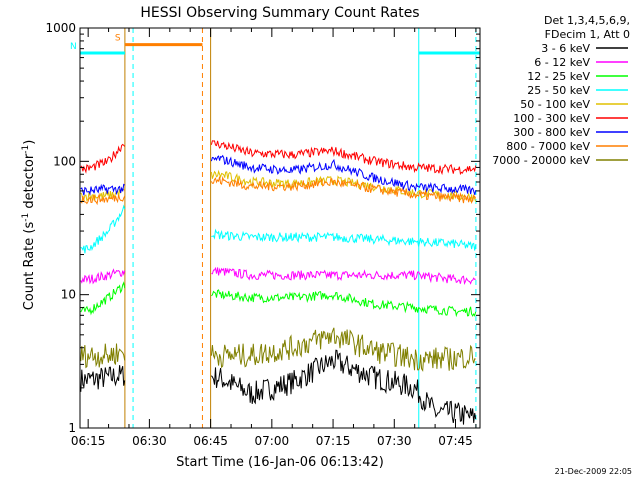 The height and width of the screenshot is (480, 640). What do you see at coordinates (551, 132) in the screenshot?
I see `legend-entry-label: 300 - 800 keV` at bounding box center [551, 132].